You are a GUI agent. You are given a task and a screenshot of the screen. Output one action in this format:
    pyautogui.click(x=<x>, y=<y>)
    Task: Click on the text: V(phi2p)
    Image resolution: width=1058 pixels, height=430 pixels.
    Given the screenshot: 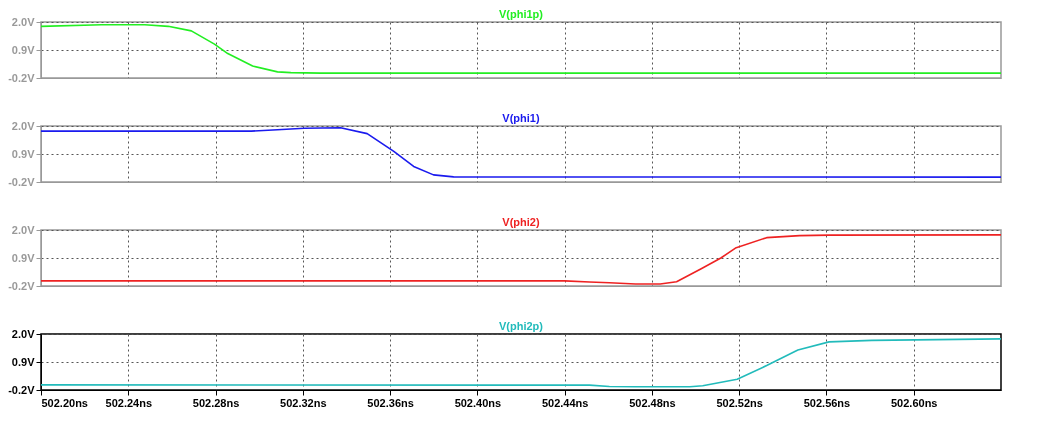 What is the action you would take?
    pyautogui.click(x=521, y=326)
    